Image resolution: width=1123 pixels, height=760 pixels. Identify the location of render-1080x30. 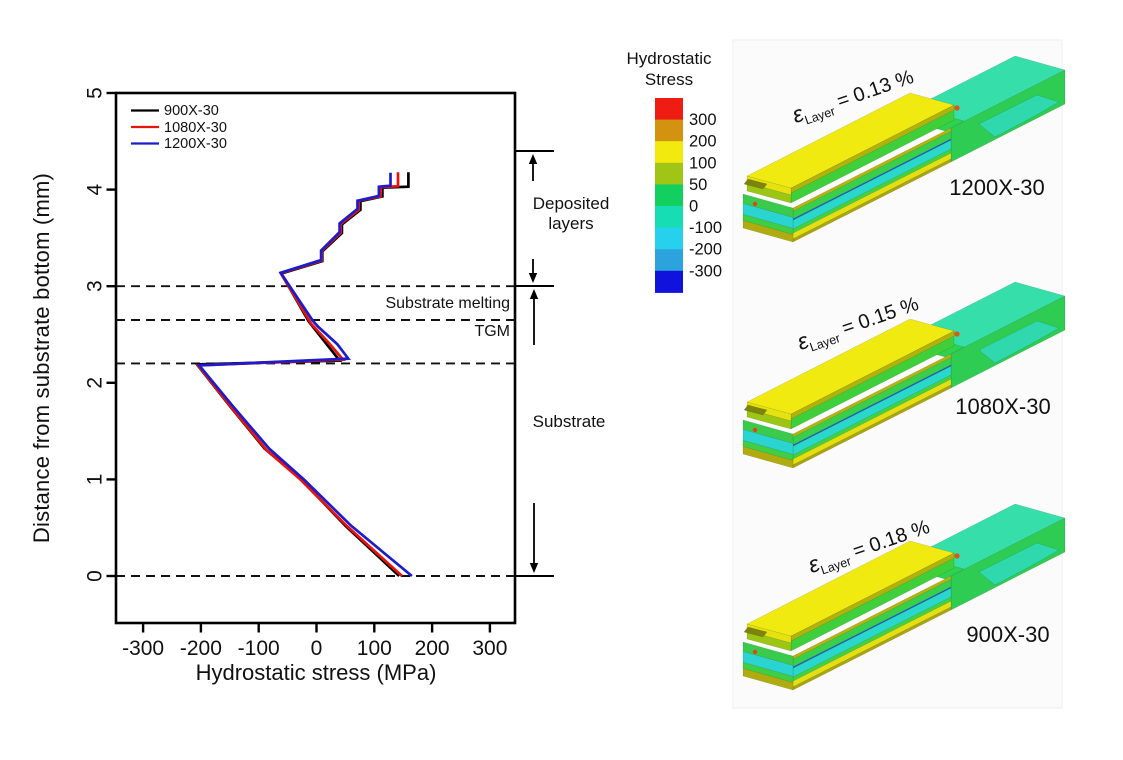
(904, 375).